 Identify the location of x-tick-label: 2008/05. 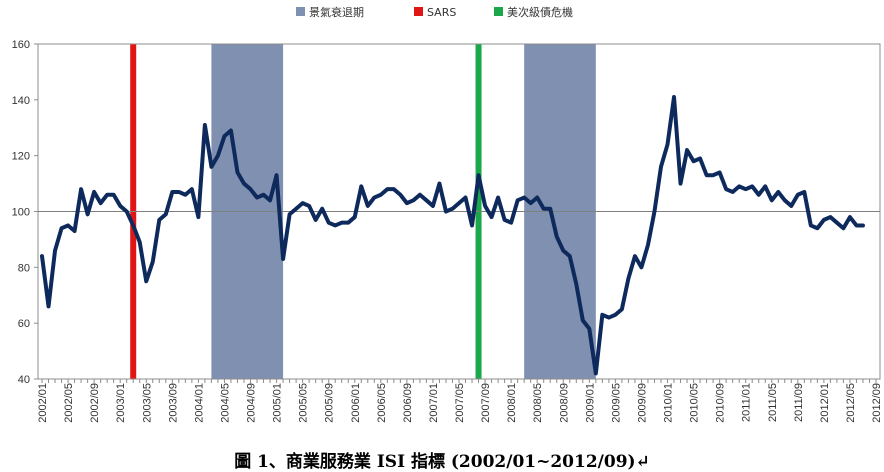
(538, 403).